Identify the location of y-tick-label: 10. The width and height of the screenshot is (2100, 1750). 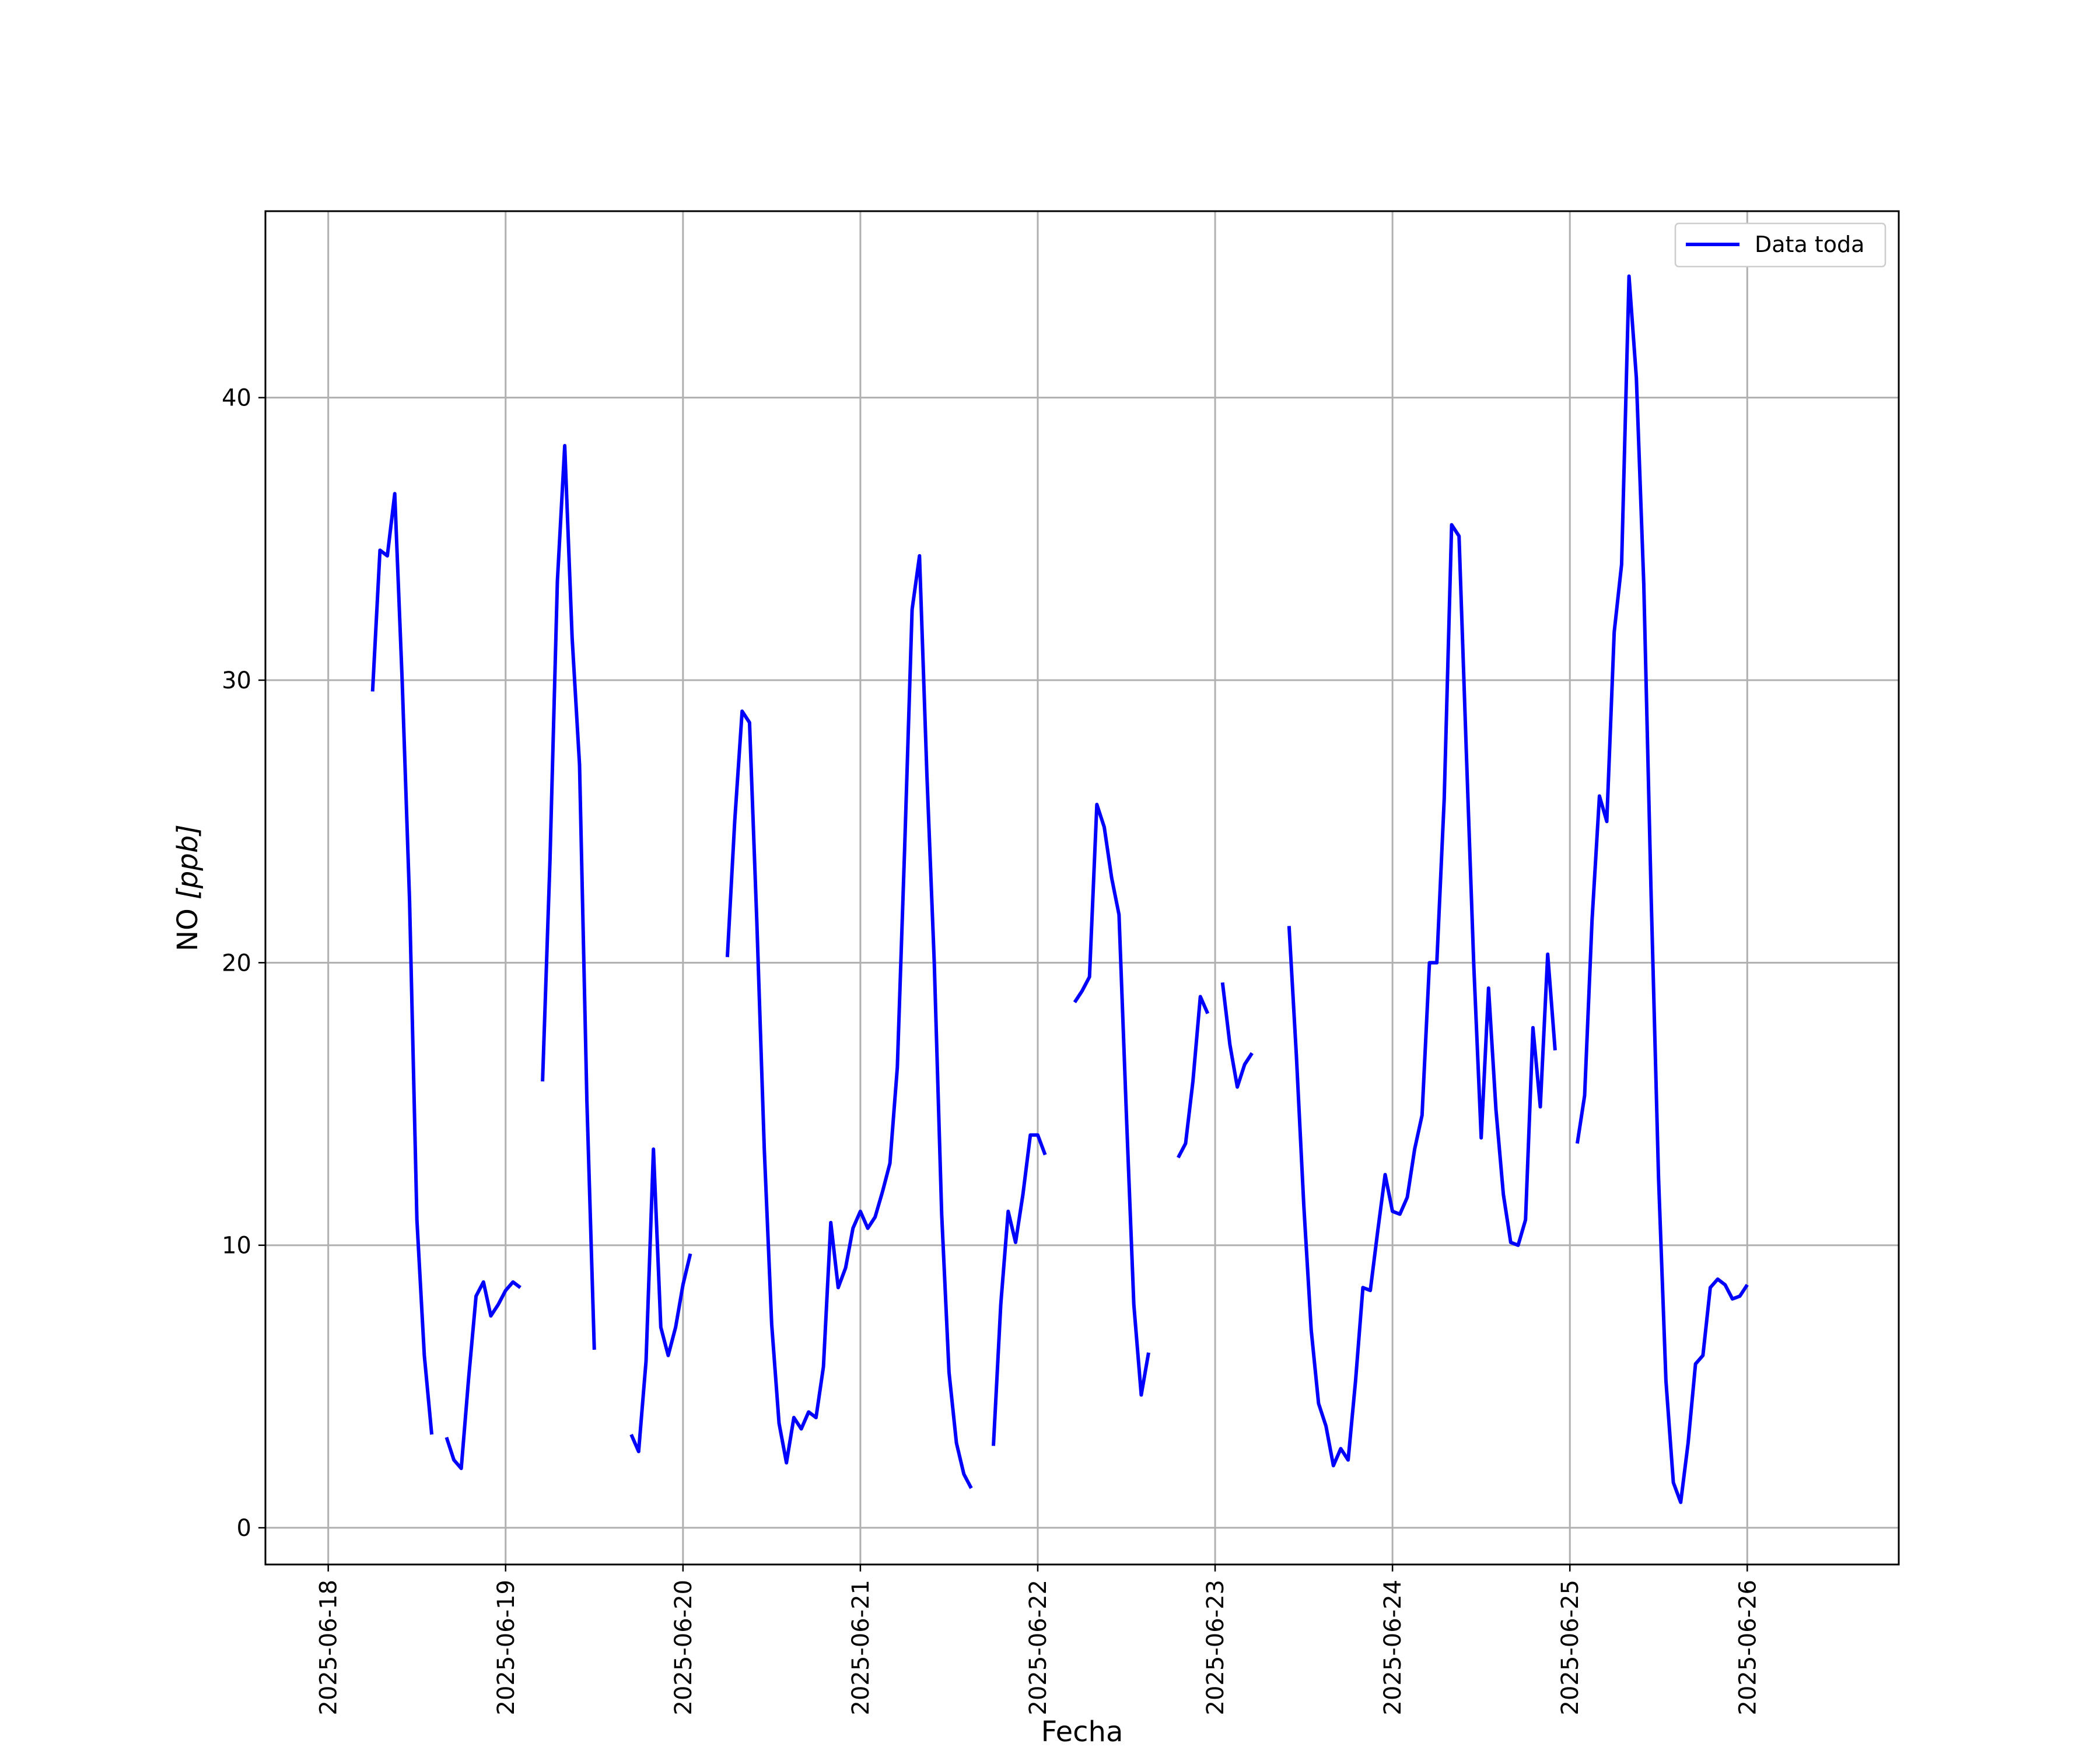
(236, 1246).